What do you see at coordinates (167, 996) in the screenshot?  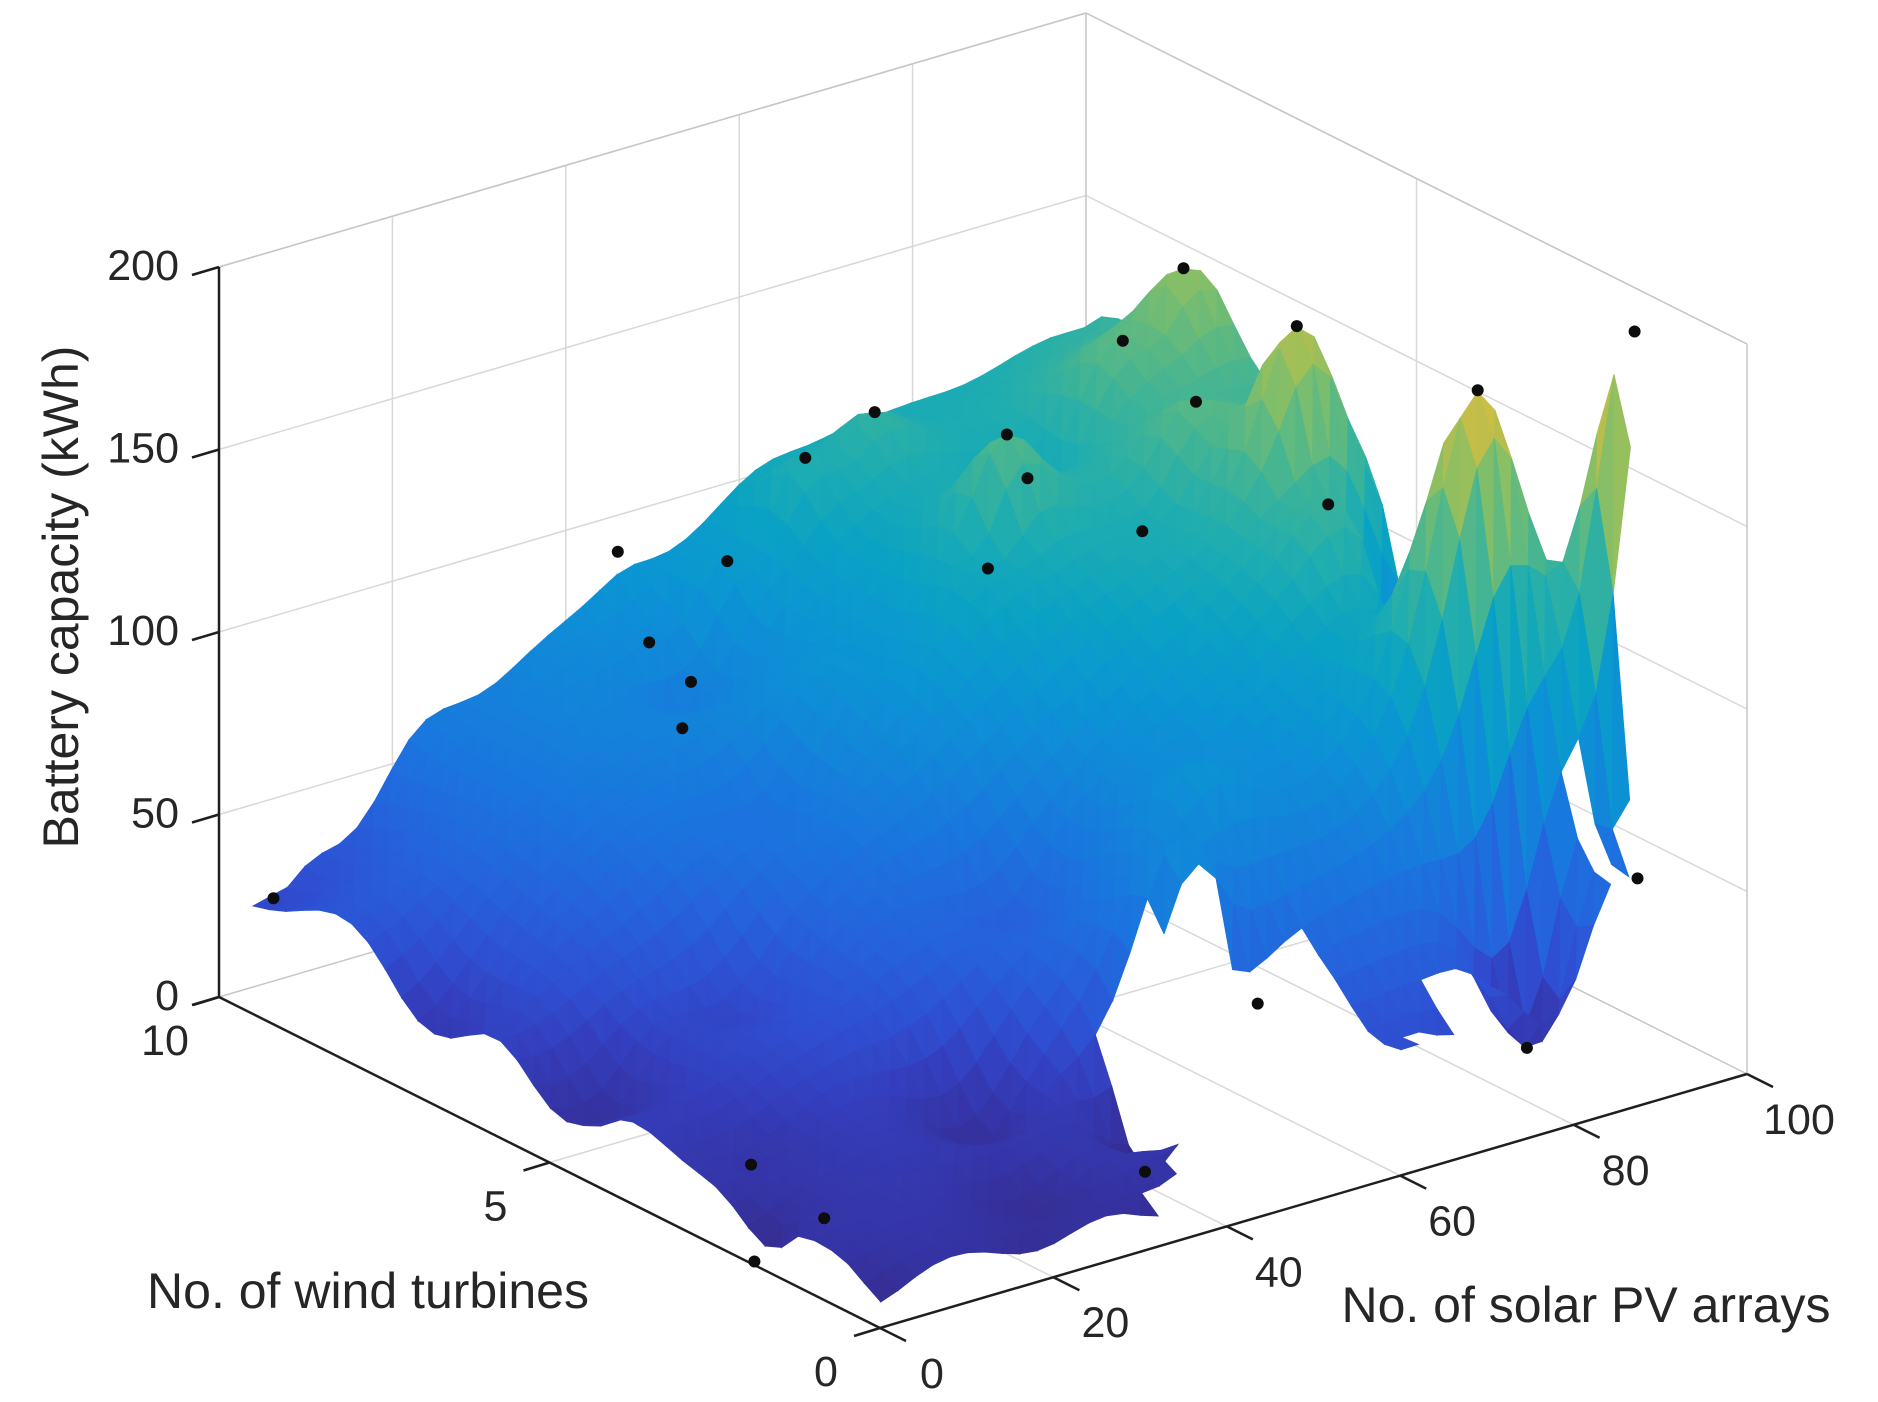 I see `z-tick-label: 0` at bounding box center [167, 996].